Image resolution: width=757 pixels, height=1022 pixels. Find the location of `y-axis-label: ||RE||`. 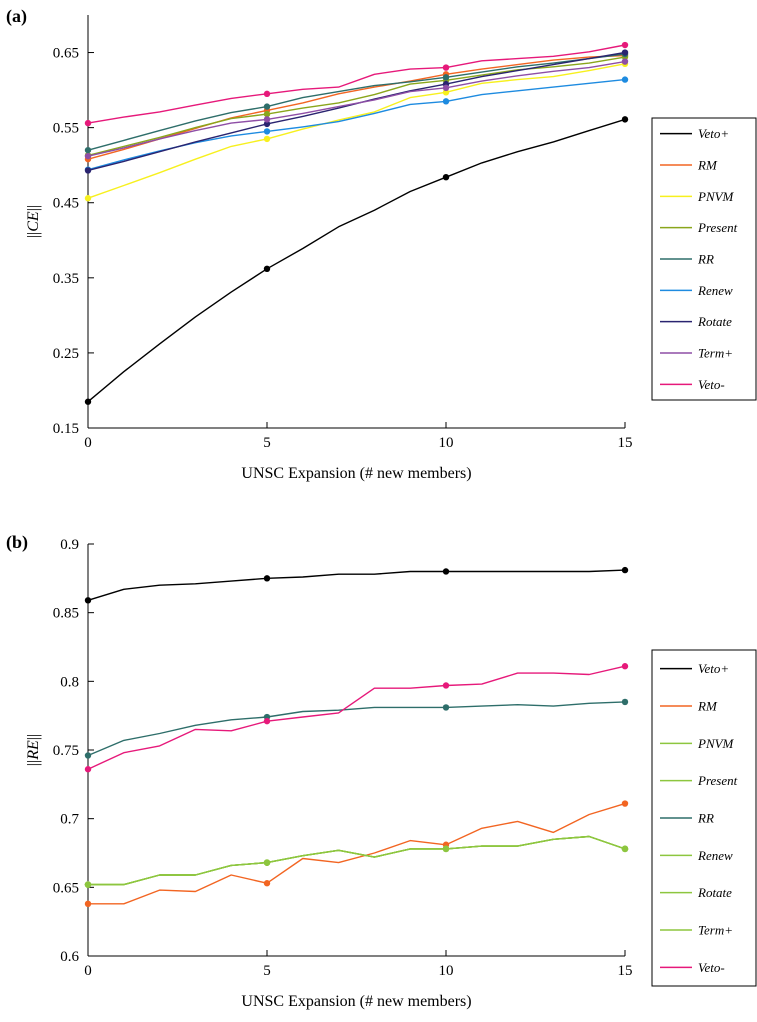

y-axis-label: ||RE|| is located at coordinates (33, 750).